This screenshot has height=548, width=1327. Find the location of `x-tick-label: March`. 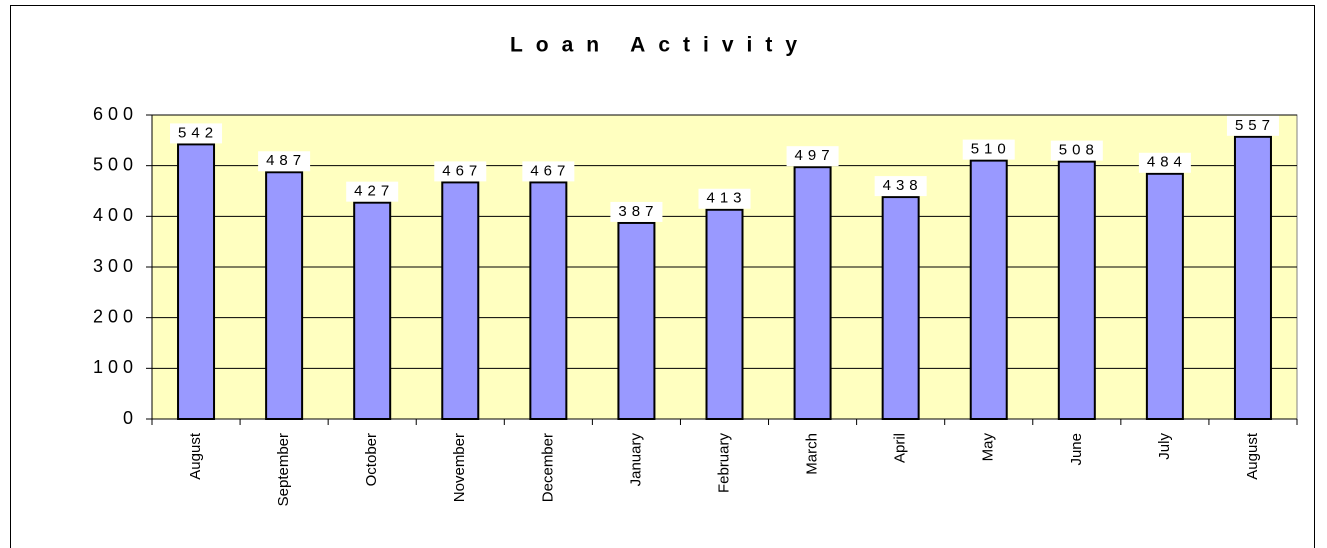

x-tick-label: March is located at coordinates (812, 454).